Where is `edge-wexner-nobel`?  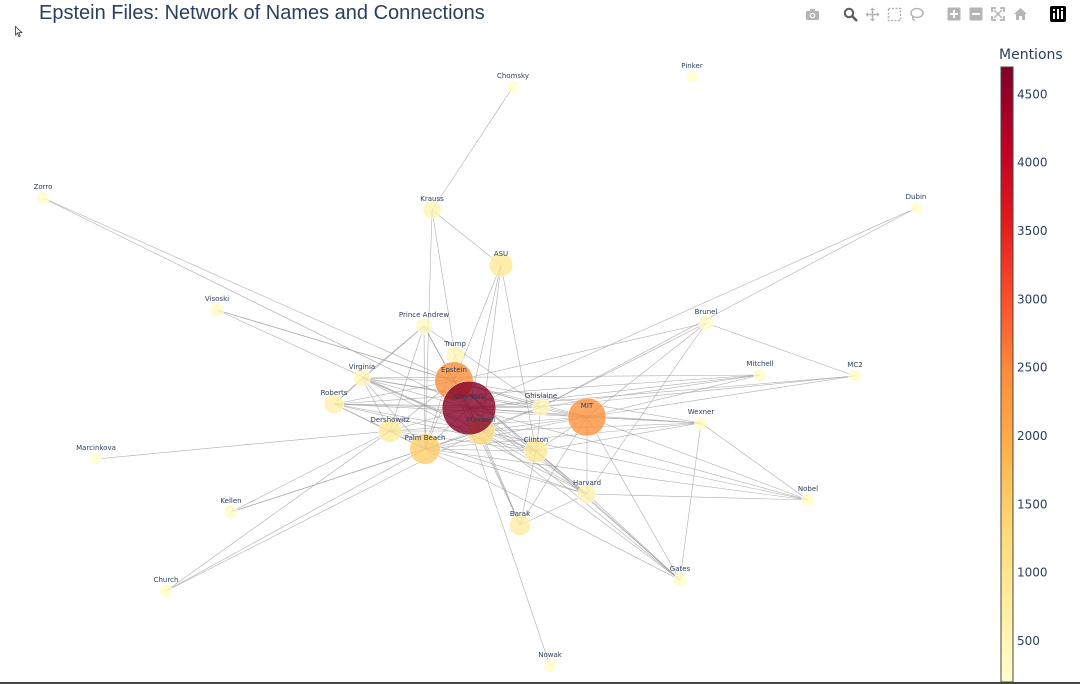
edge-wexner-nobel is located at coordinates (754, 461).